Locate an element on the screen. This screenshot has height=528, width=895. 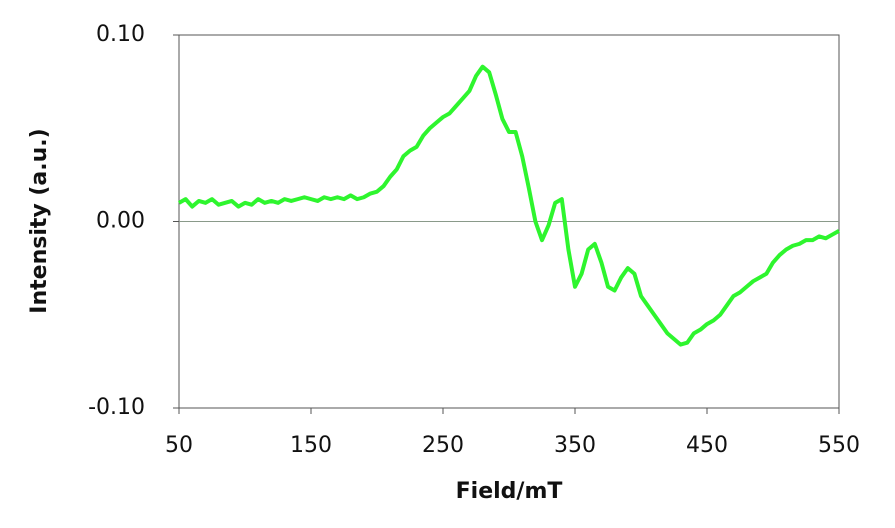
y-axis-title: Intensity (a.u.) is located at coordinates (39, 220).